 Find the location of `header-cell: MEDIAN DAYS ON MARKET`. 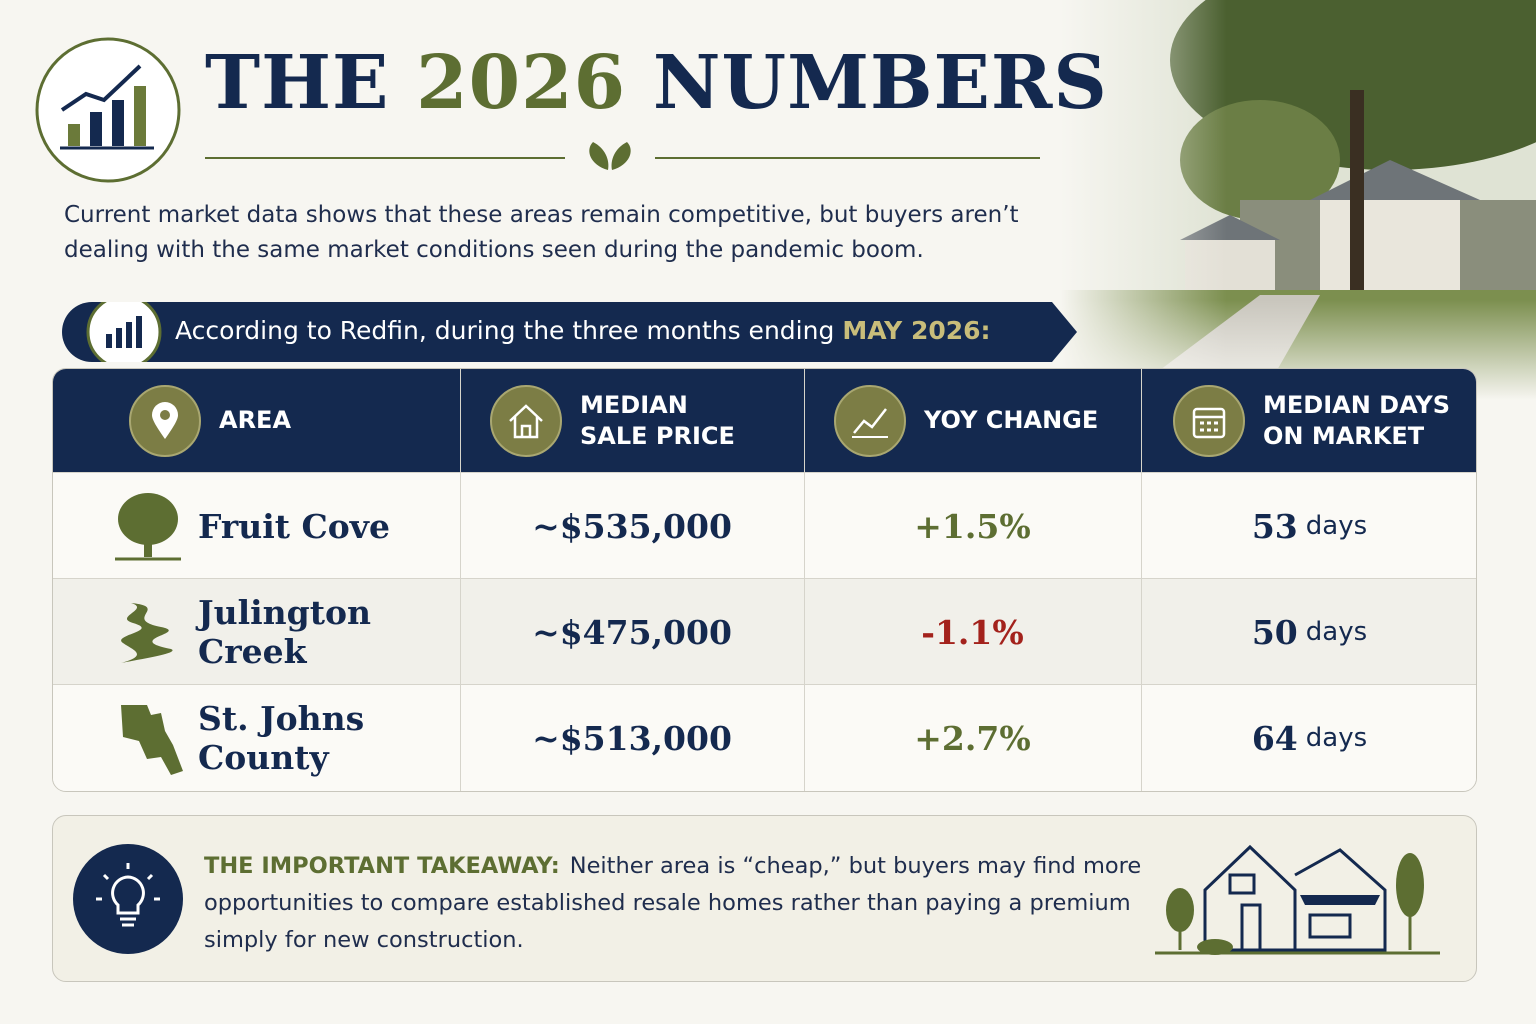

header-cell: MEDIAN DAYS ON MARKET is located at coordinates (1323, 420).